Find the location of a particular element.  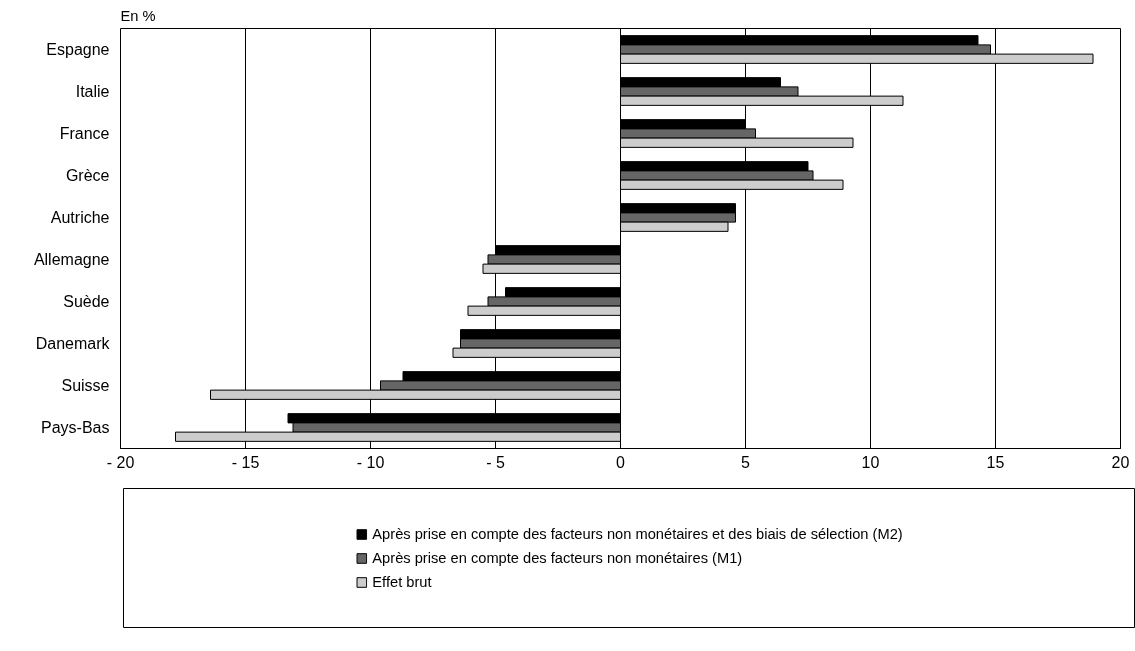

legend-label: Après prise en compte des facteurs non monétaires (M1) is located at coordinates (557, 558).